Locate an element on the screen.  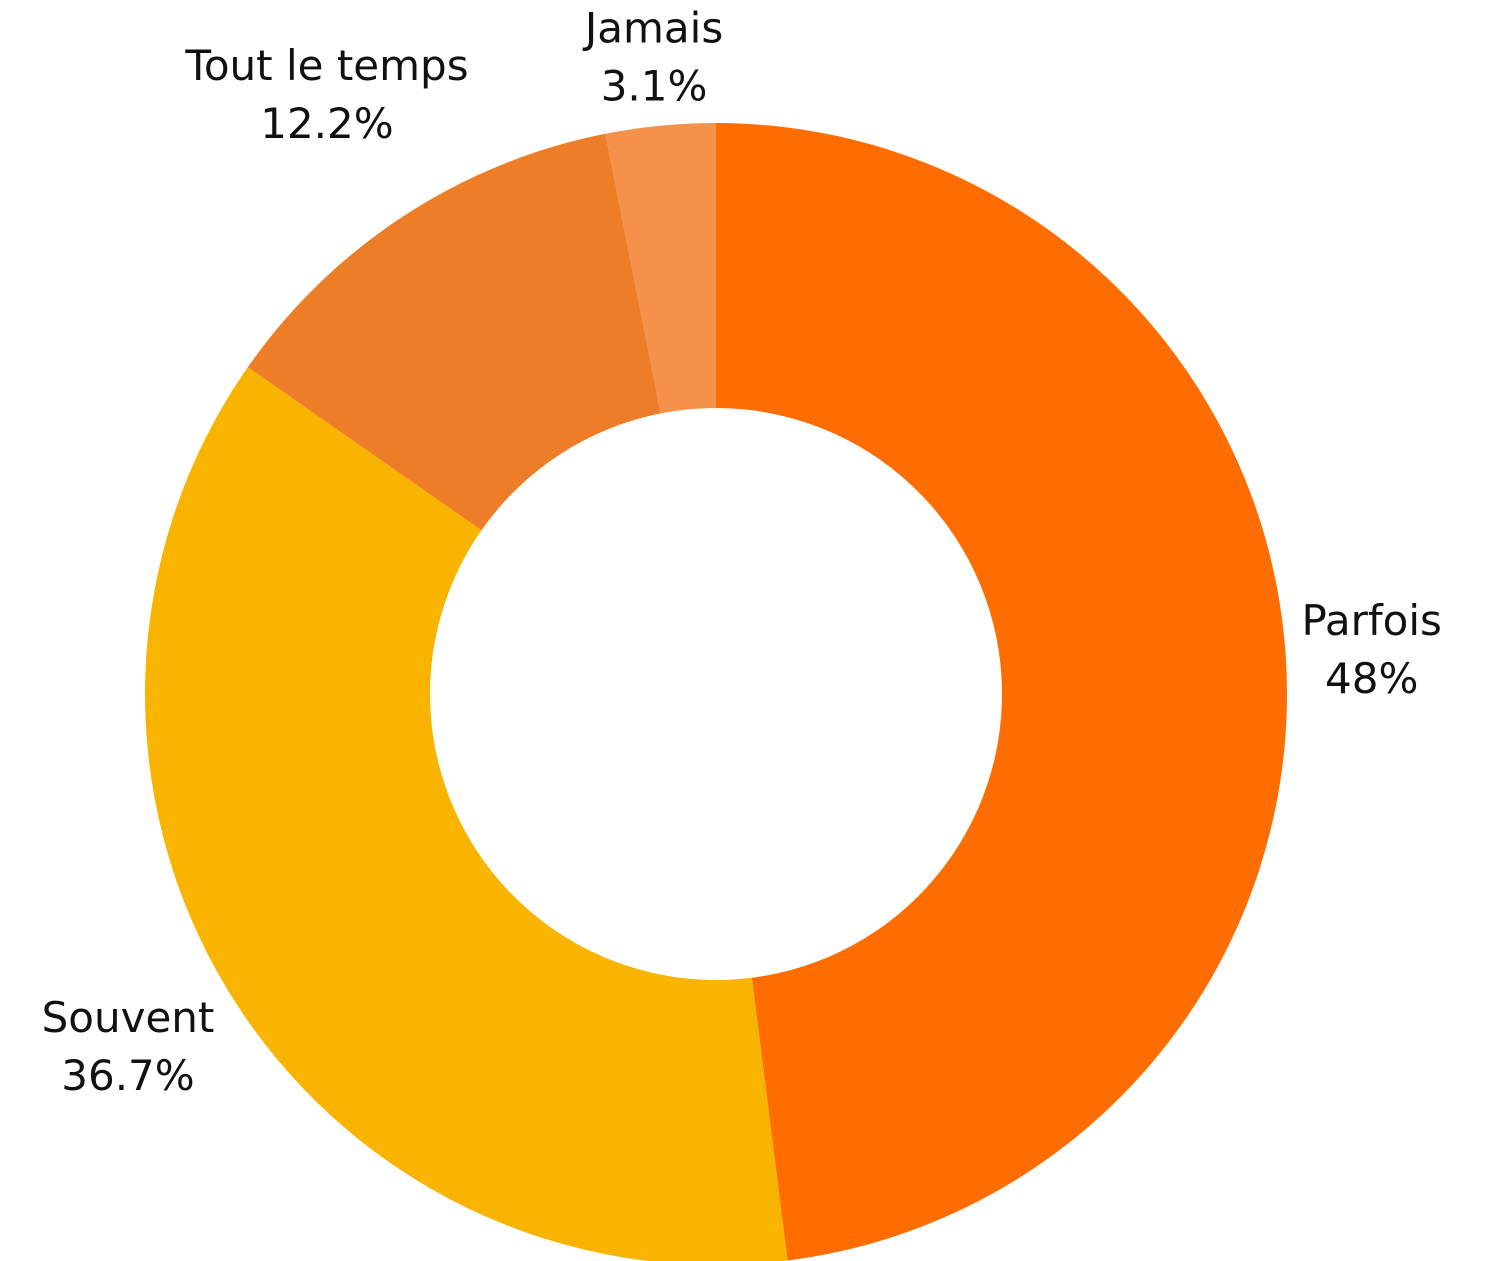
slice-label: Souvent is located at coordinates (128, 1017).